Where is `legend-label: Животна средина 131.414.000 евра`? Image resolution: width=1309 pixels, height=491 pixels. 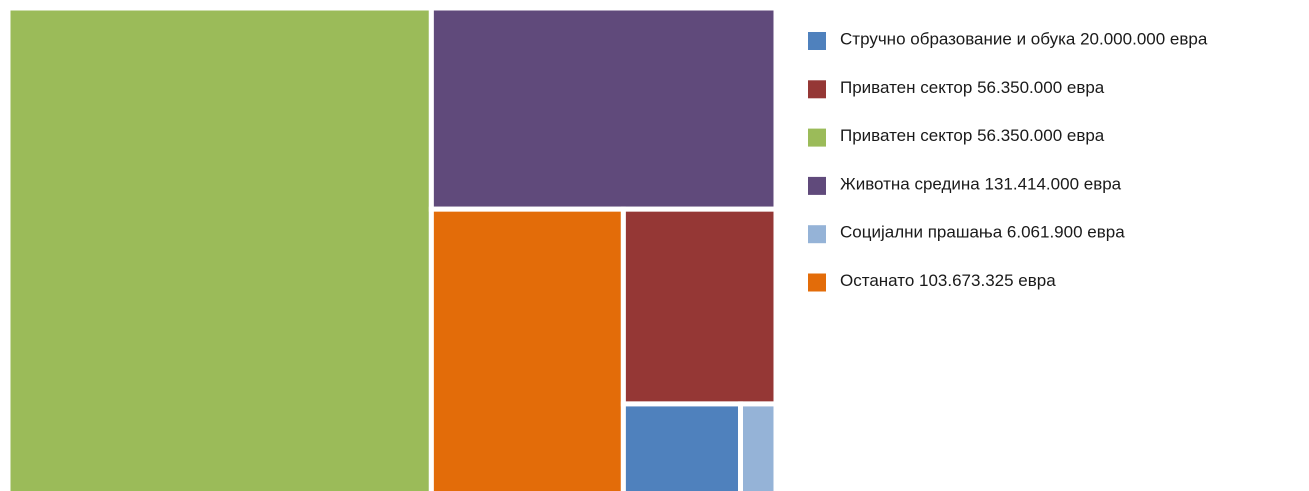
legend-label: Животна средина 131.414.000 евра is located at coordinates (981, 183).